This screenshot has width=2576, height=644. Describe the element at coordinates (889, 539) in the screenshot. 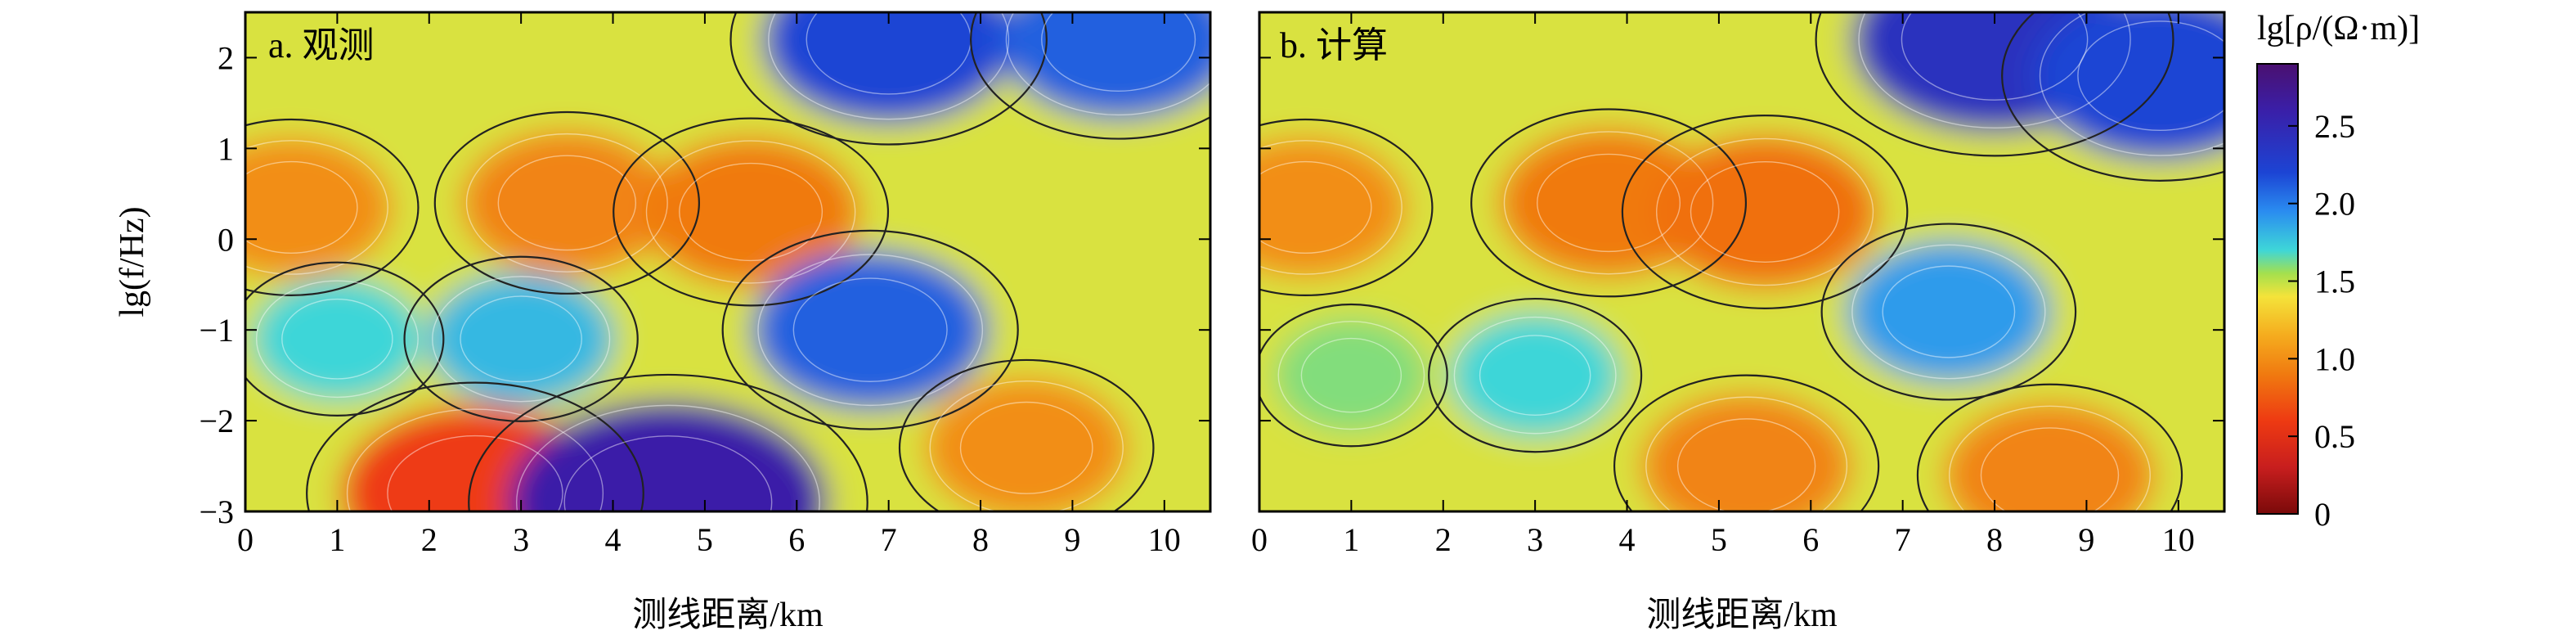

I see `x-tick-label: 7` at that location.